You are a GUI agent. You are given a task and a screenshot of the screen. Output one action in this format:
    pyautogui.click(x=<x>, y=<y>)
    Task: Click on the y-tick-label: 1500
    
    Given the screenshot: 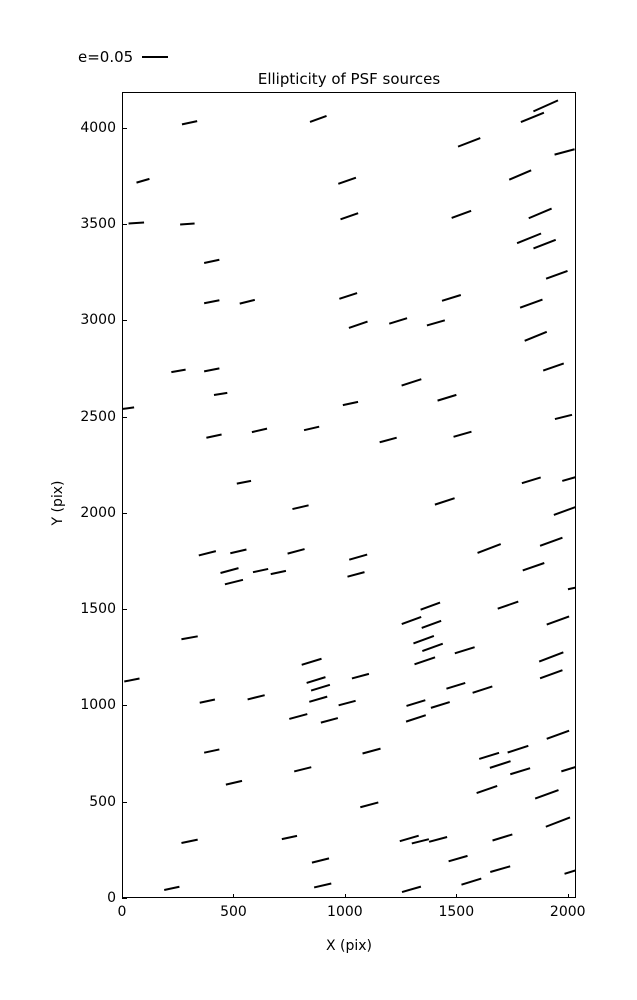 What is the action you would take?
    pyautogui.click(x=98, y=609)
    